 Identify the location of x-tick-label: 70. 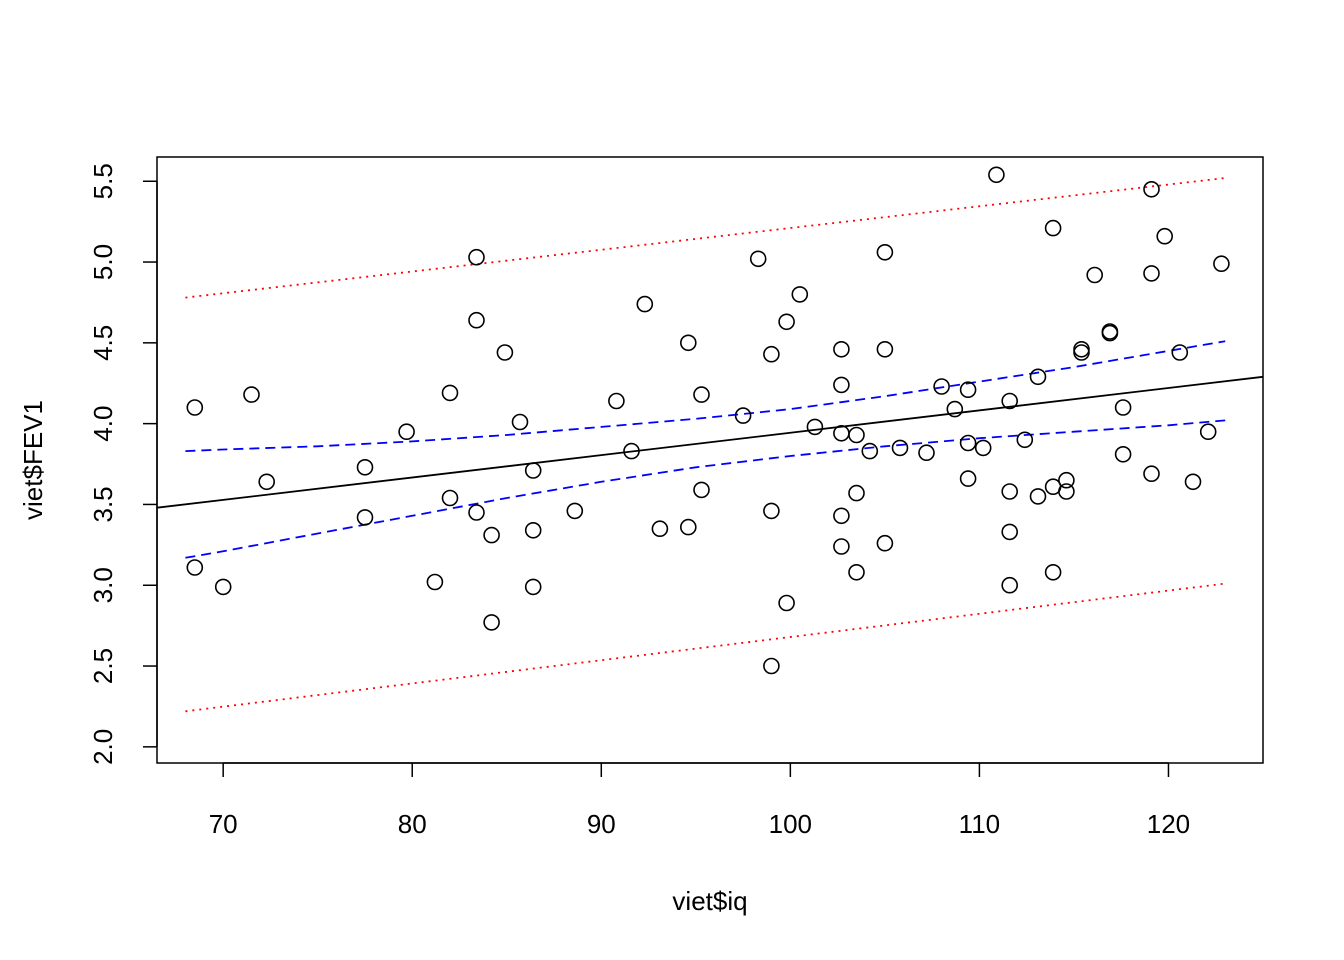
(223, 824).